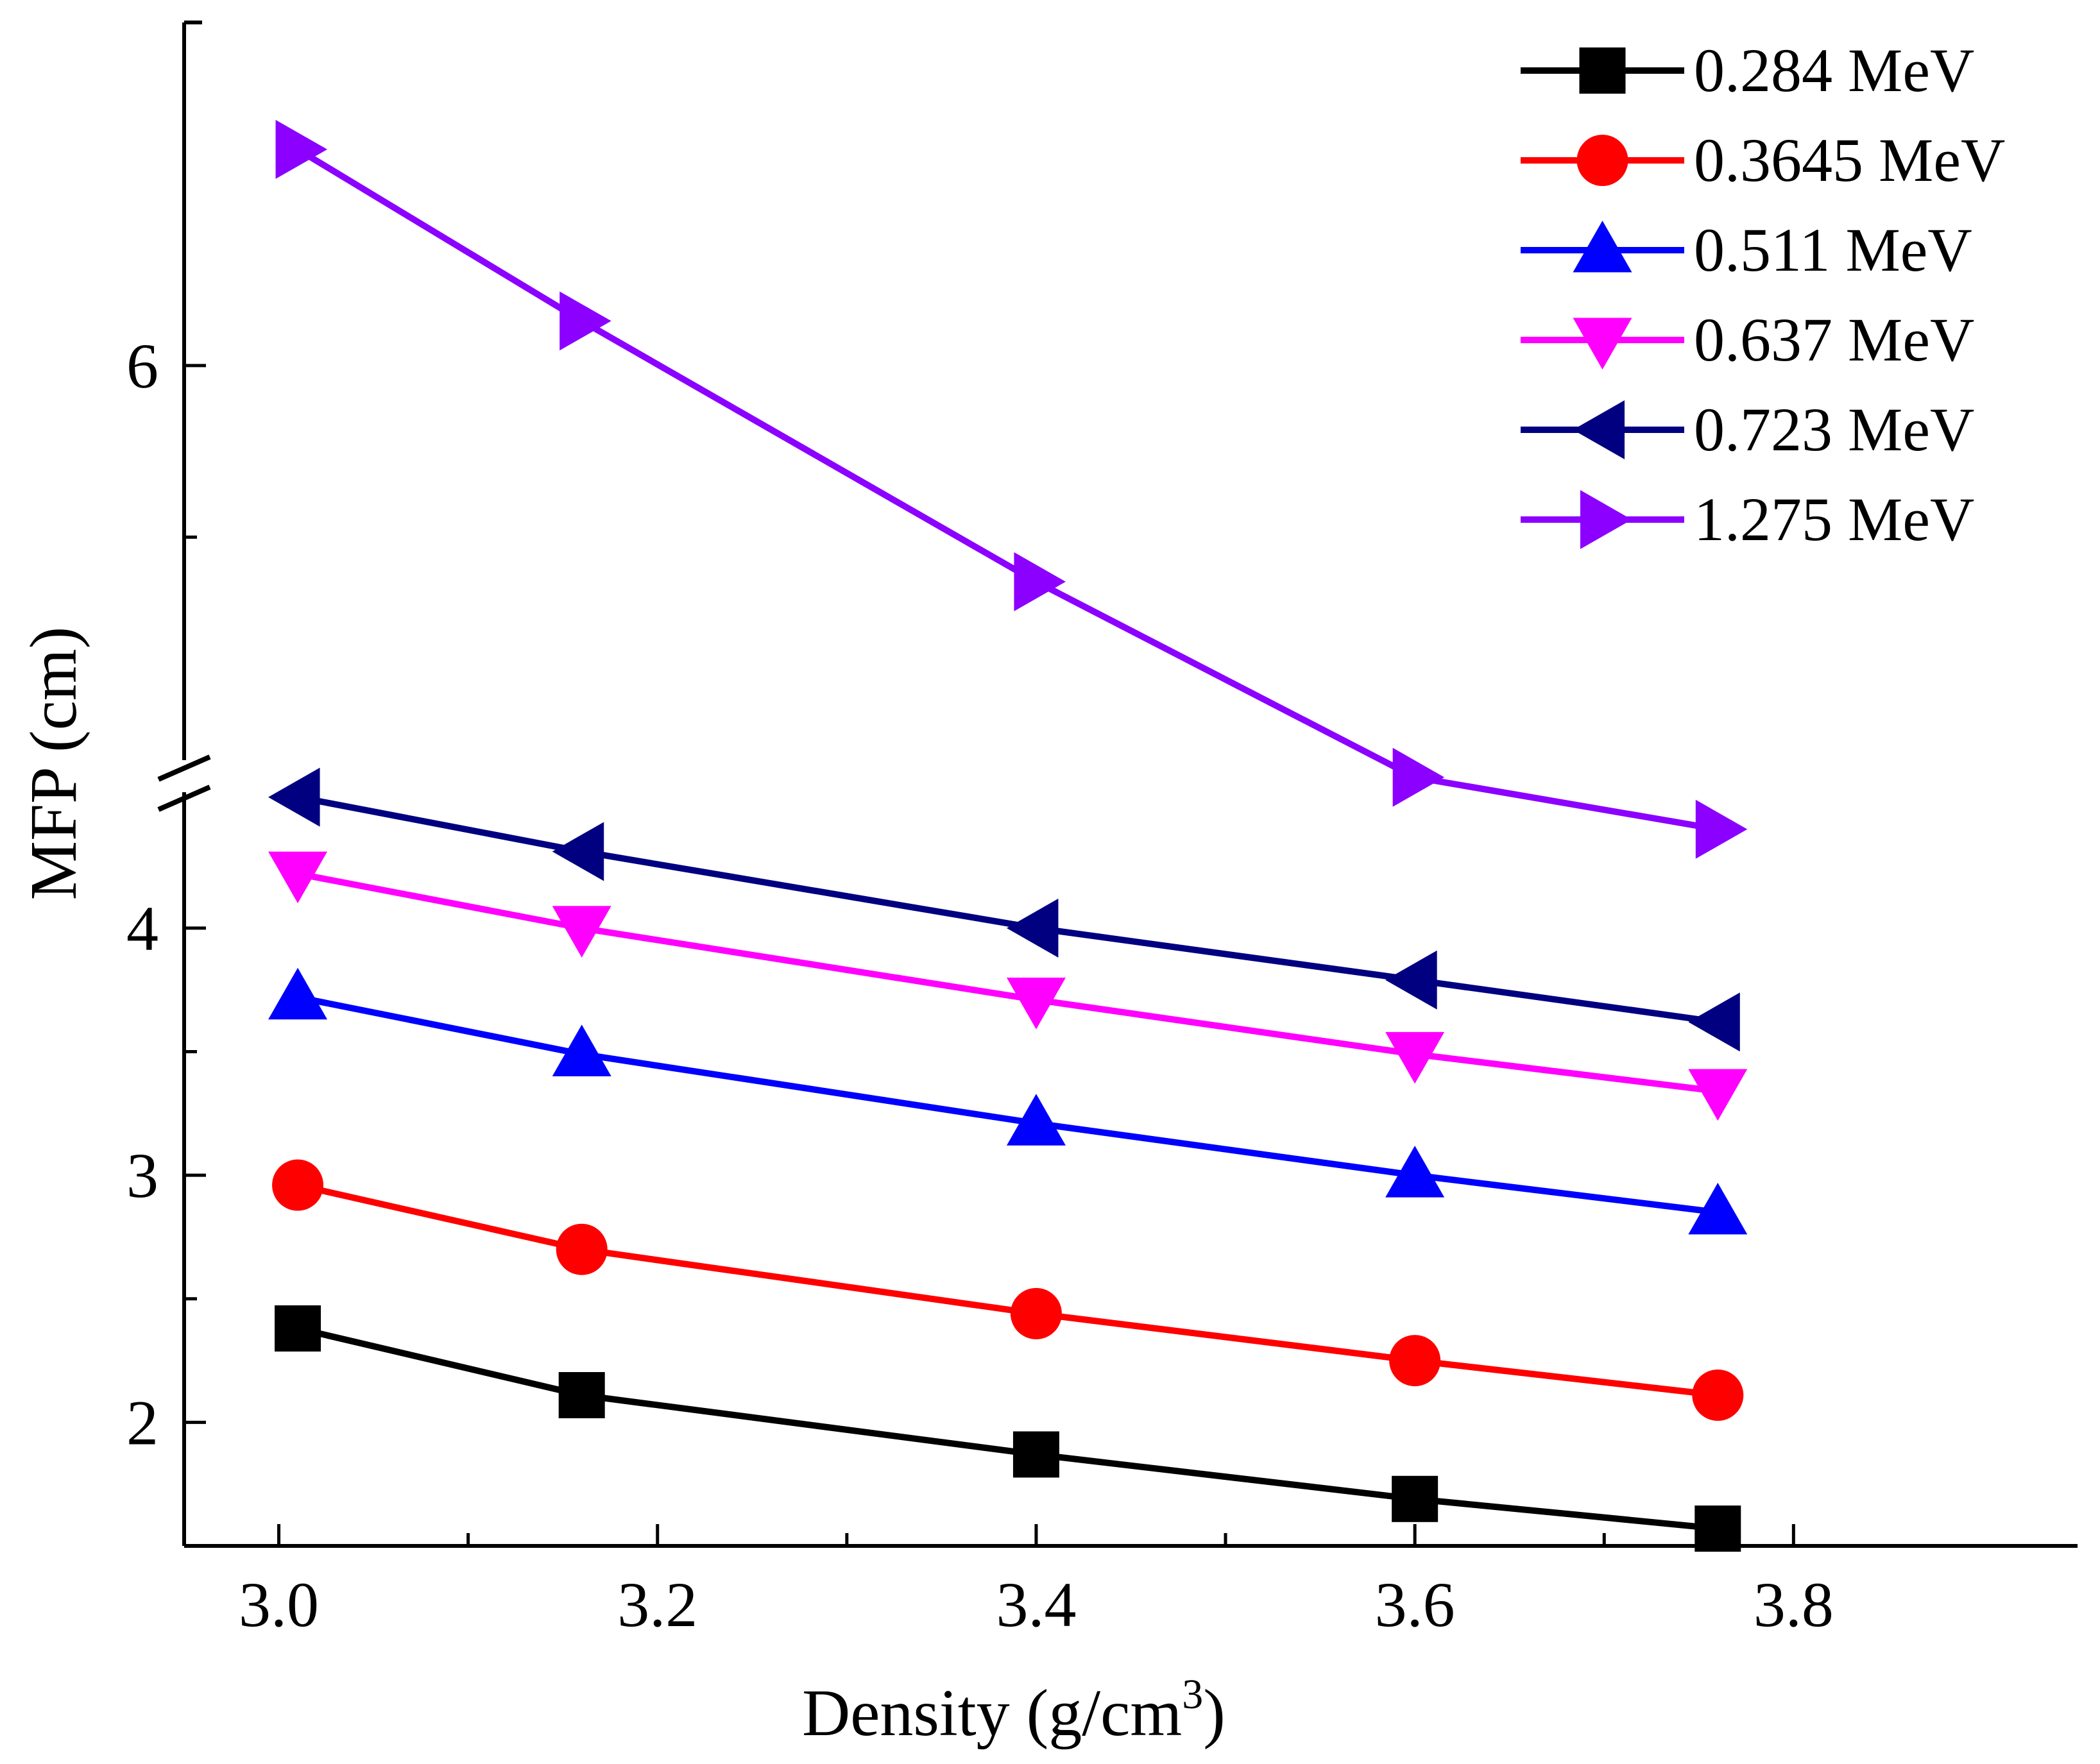 The height and width of the screenshot is (1764, 2100). What do you see at coordinates (1834, 70) in the screenshot?
I see `legend-label: 0.284 MeV` at bounding box center [1834, 70].